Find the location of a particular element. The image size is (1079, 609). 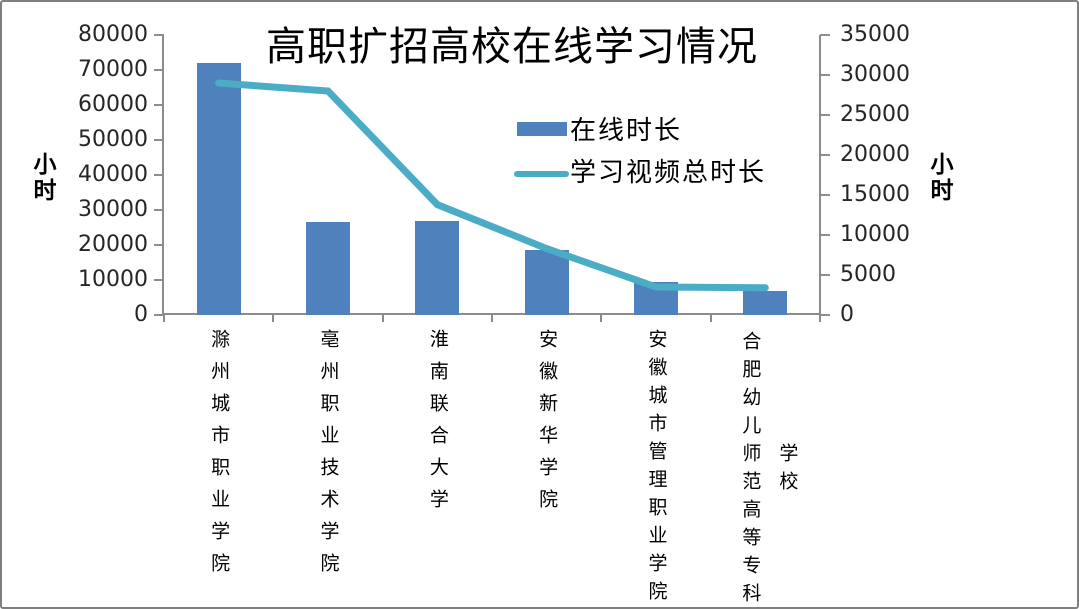

y-axis-right-tick-label: 30000 is located at coordinates (875, 74).